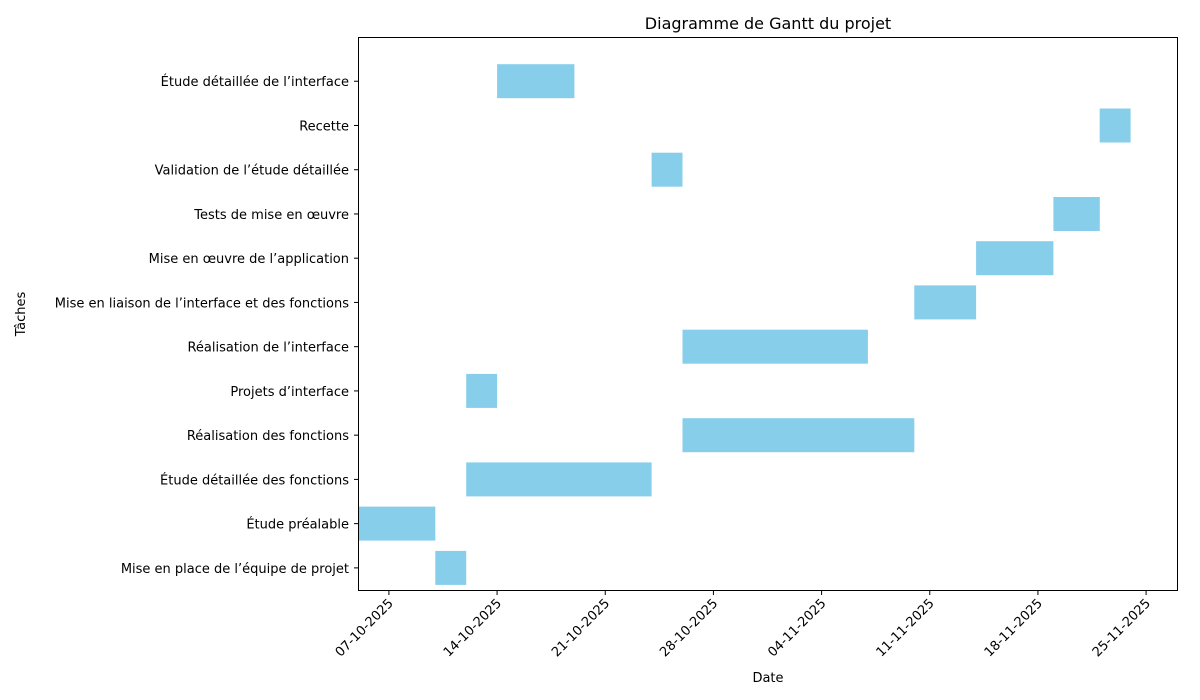  What do you see at coordinates (1014, 628) in the screenshot?
I see `x-tick-label: 18-11-2025` at bounding box center [1014, 628].